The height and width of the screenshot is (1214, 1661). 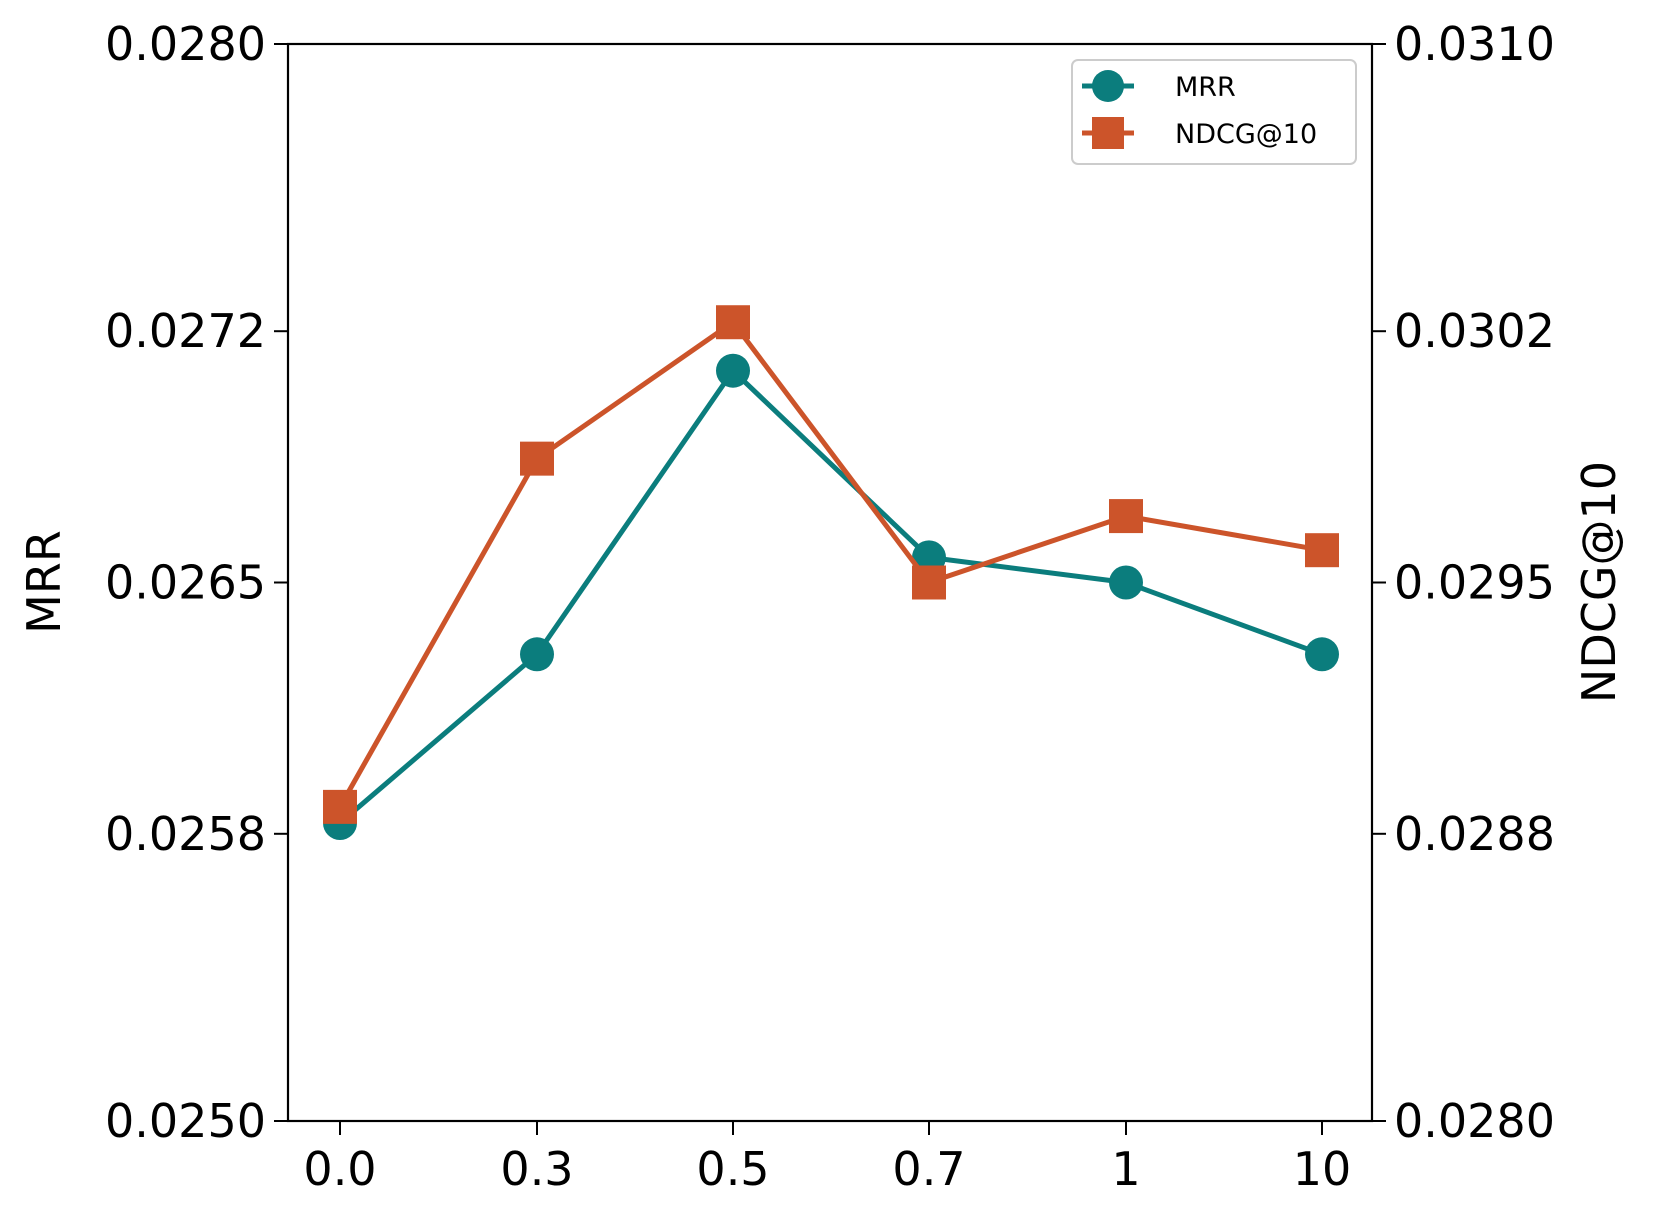 What do you see at coordinates (185, 1121) in the screenshot?
I see `left-tick-label: 0.0250` at bounding box center [185, 1121].